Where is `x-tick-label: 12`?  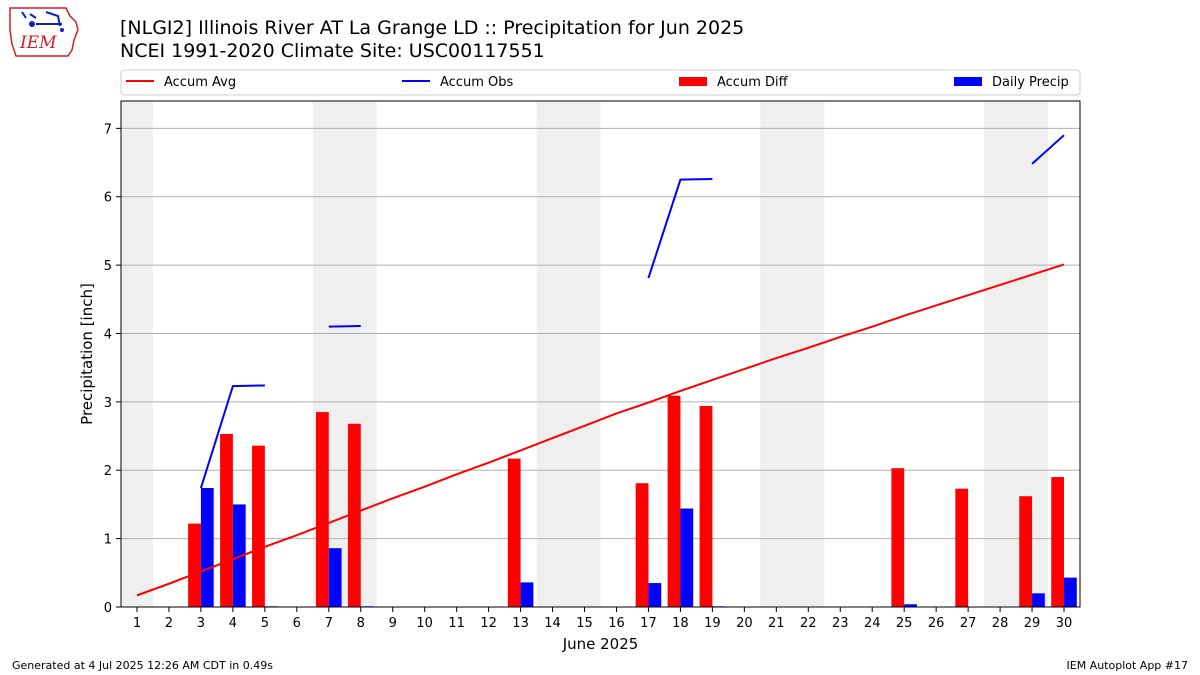 x-tick-label: 12 is located at coordinates (488, 623).